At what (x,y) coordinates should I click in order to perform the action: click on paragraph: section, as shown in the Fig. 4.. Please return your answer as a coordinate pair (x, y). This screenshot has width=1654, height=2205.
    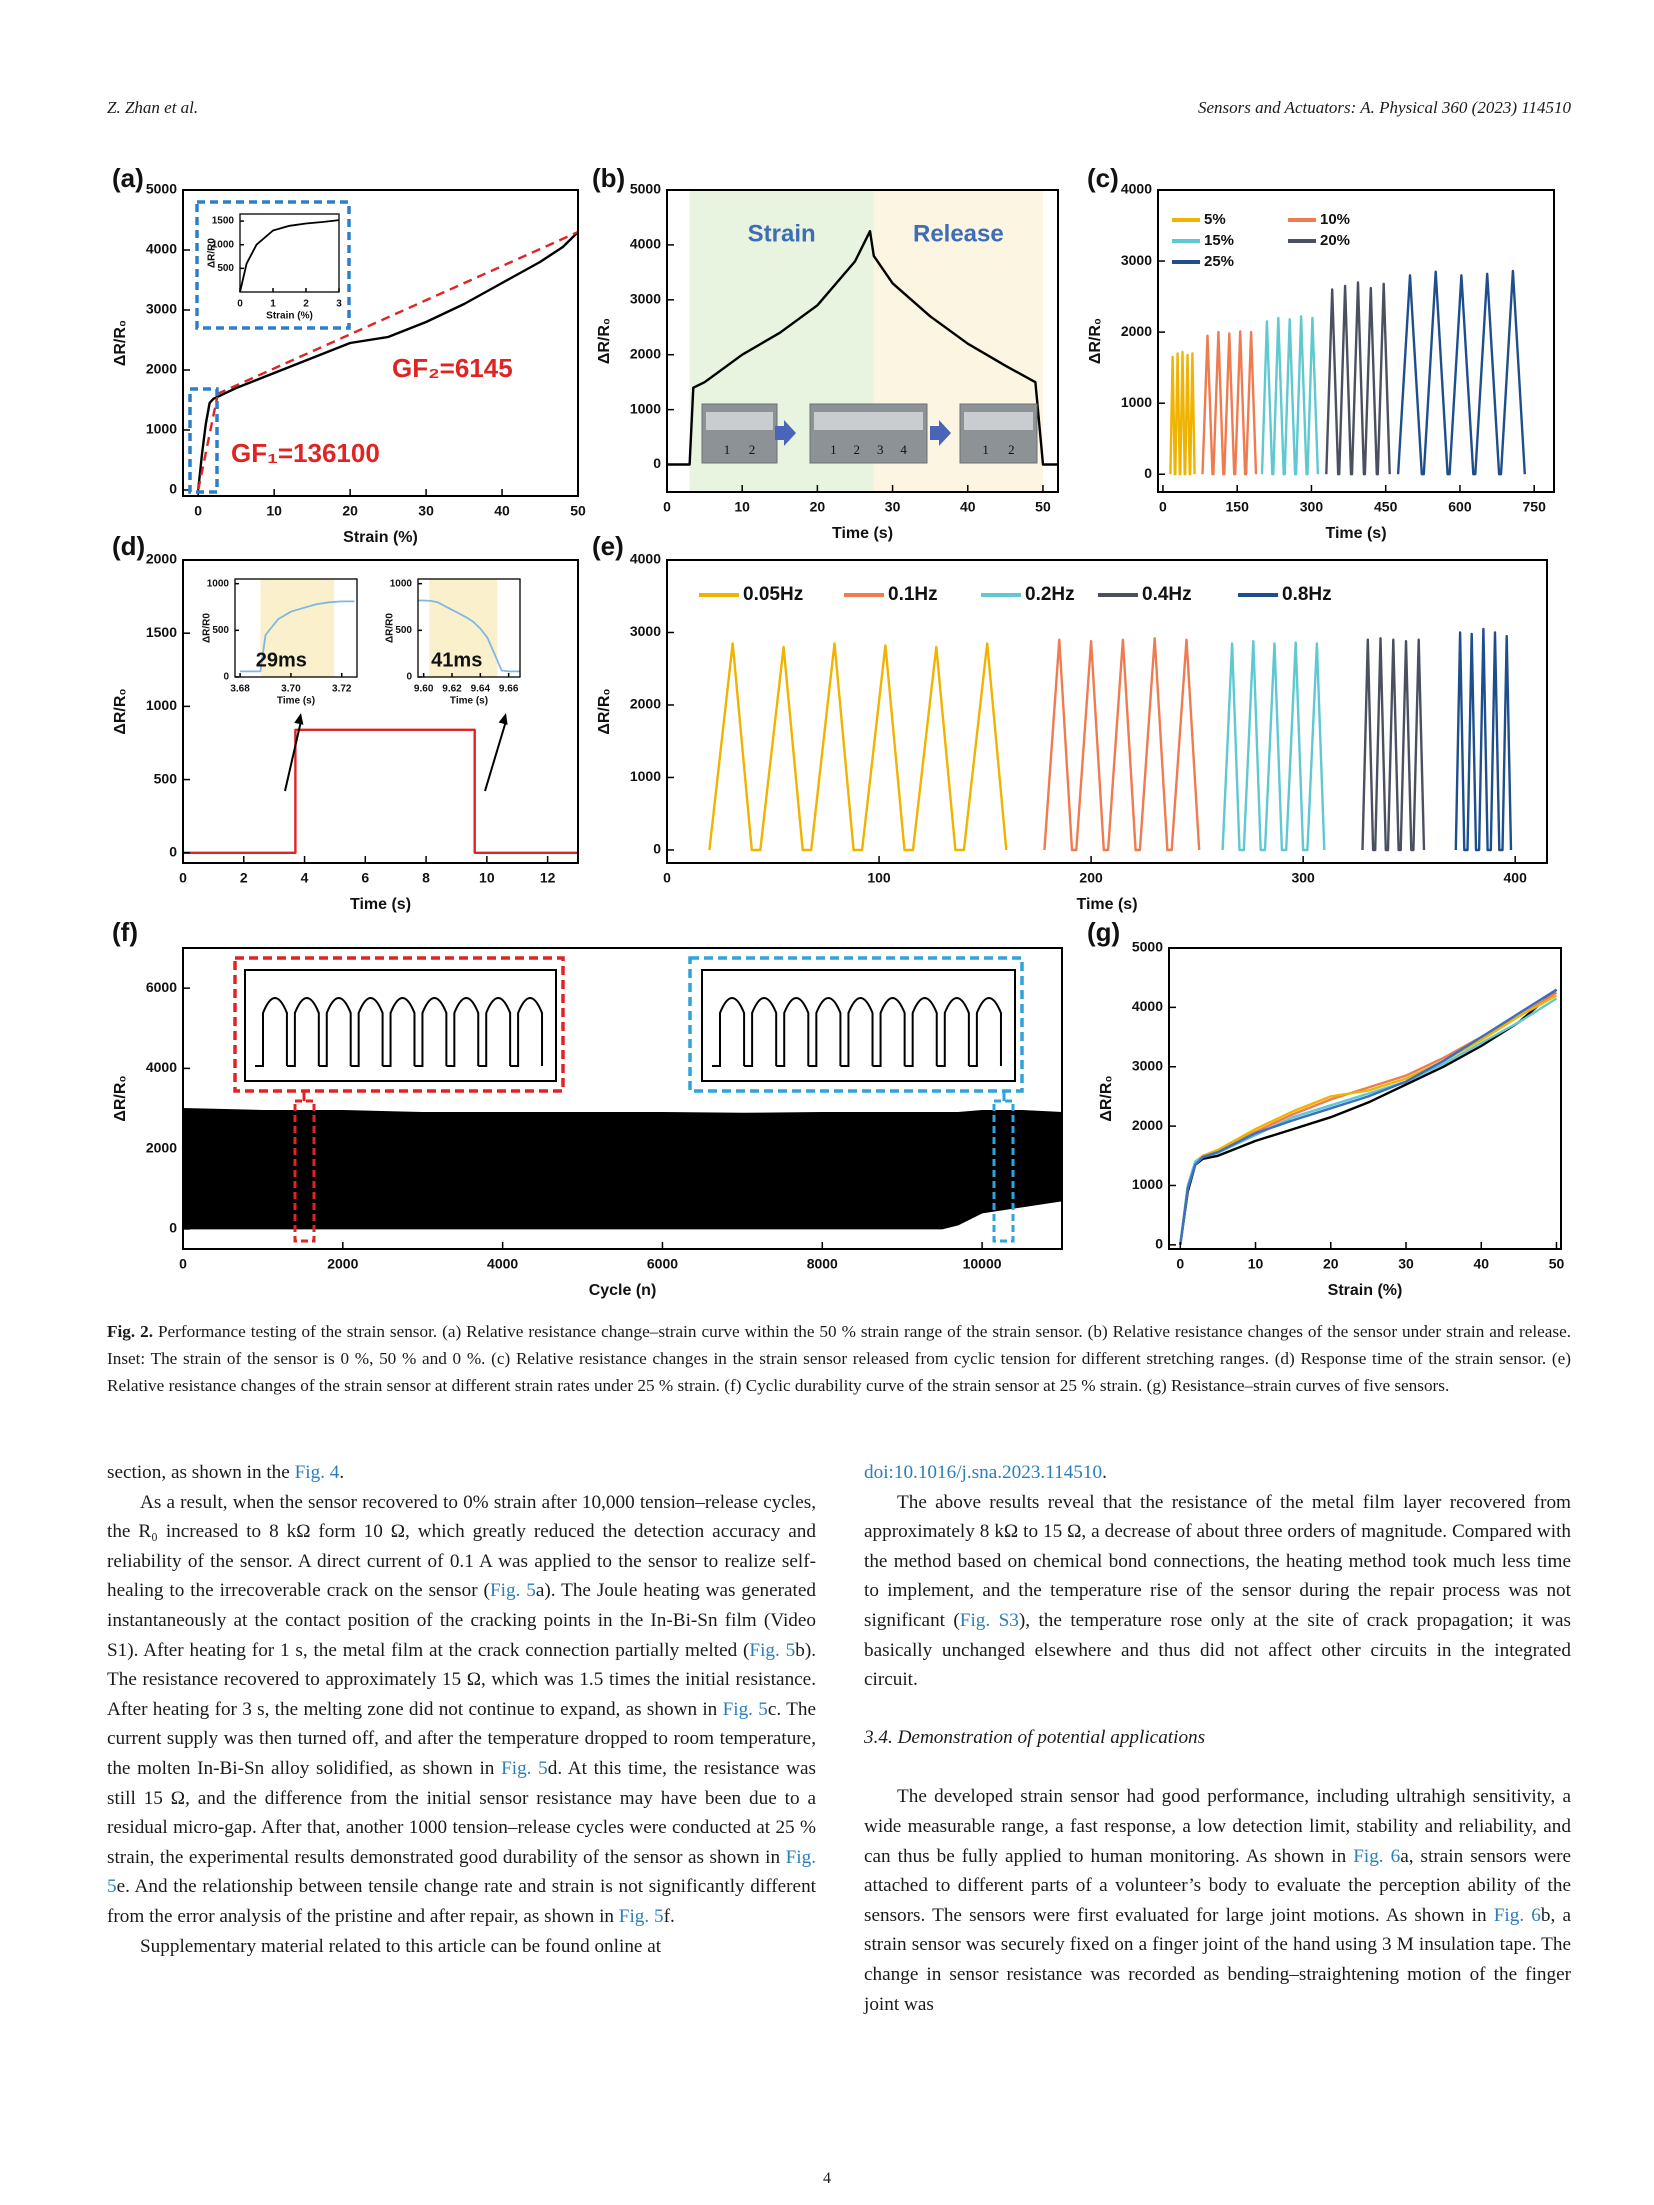
    Looking at the image, I should click on (461, 1473).